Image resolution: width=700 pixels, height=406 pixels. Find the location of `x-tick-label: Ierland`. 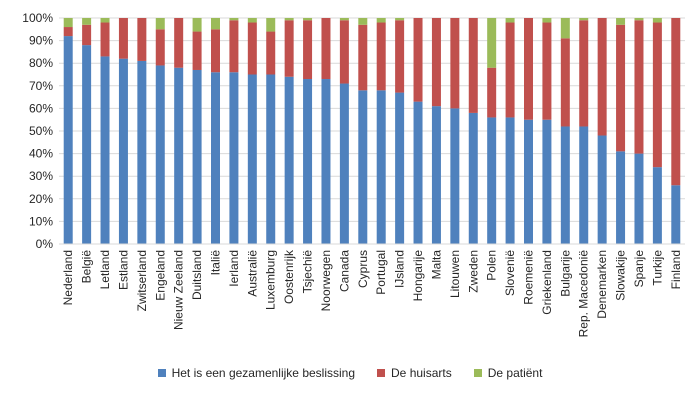

x-tick-label: Ierland is located at coordinates (234, 268).